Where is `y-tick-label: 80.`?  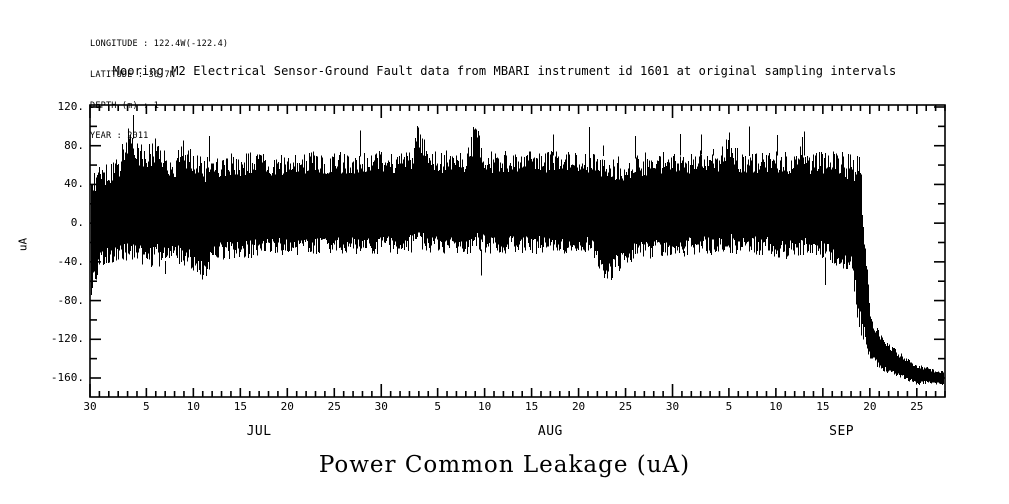
y-tick-label: 80. is located at coordinates (74, 145).